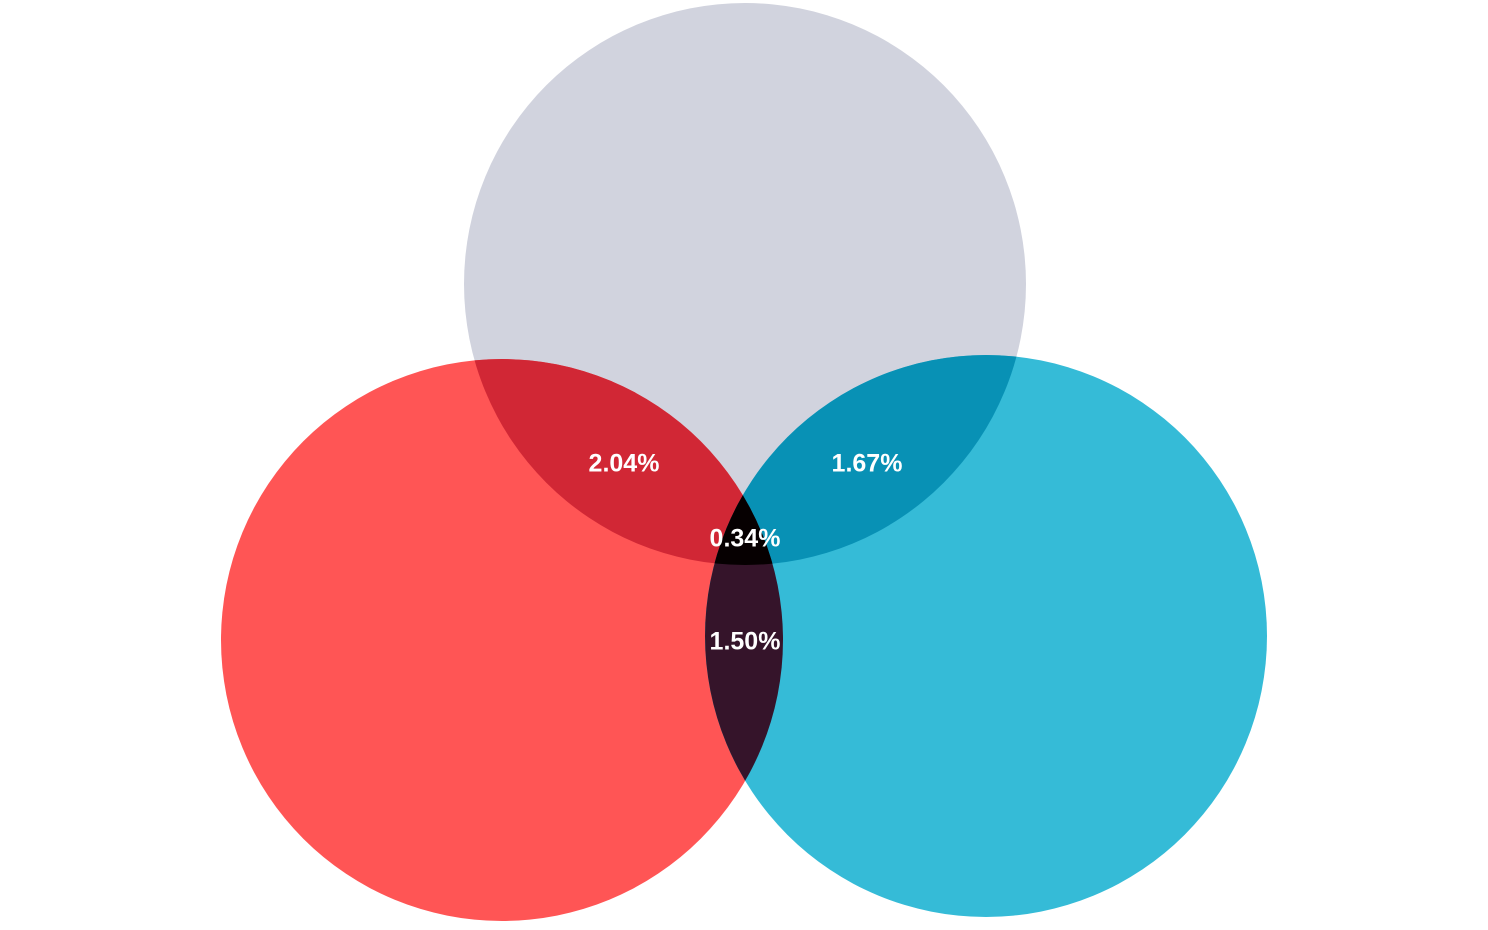  I want to click on overlap-top-left, so click(623, 462).